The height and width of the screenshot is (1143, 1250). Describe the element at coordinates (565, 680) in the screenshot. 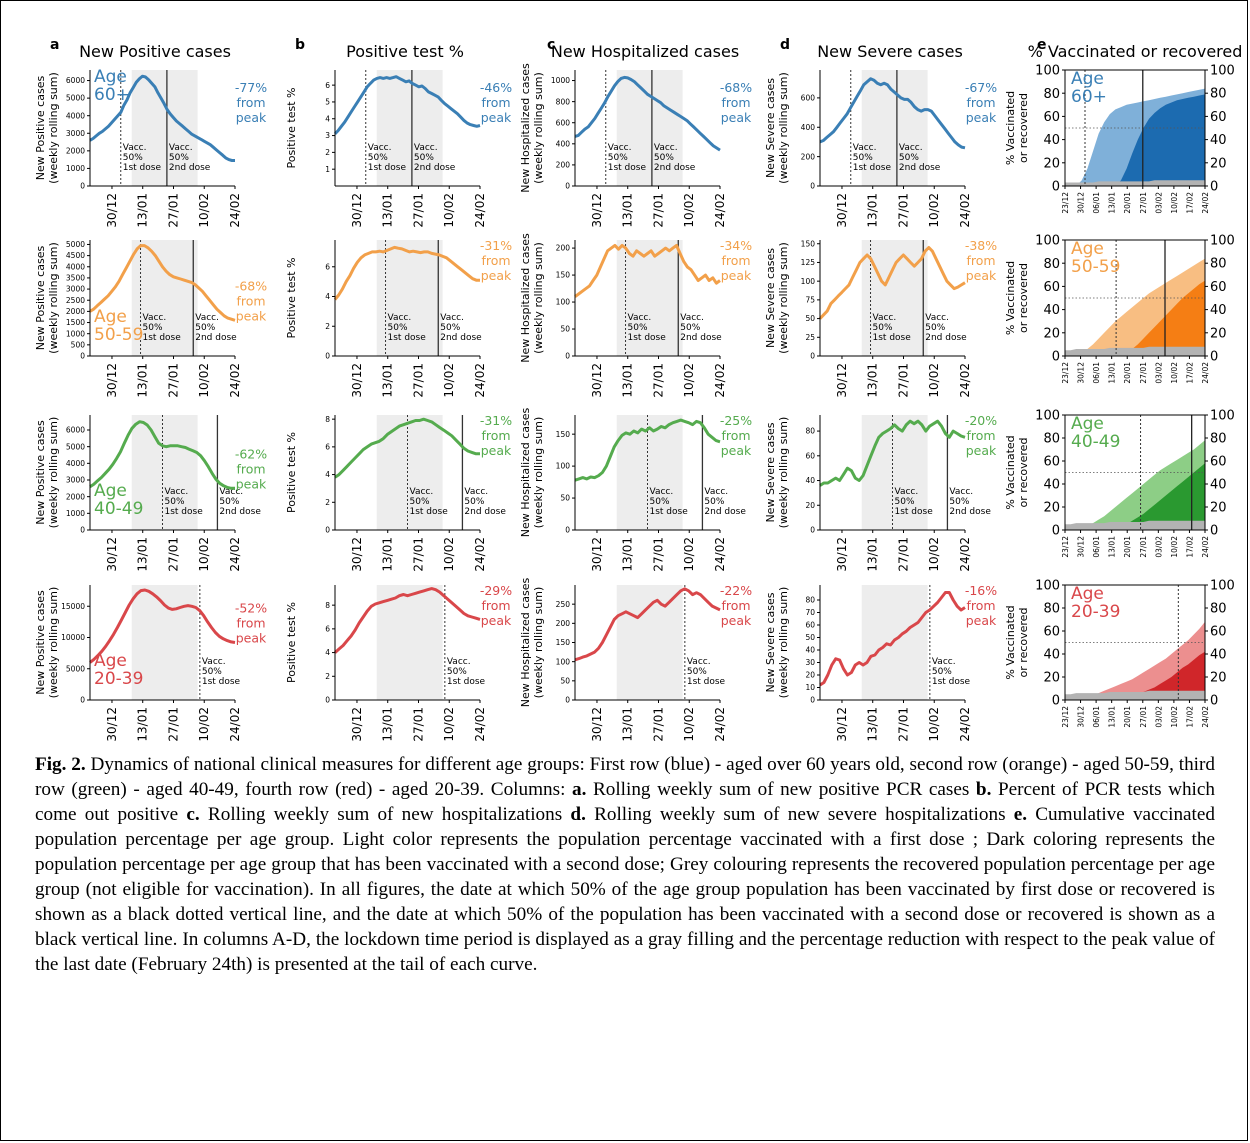

I see `y-tick-label: 50` at that location.